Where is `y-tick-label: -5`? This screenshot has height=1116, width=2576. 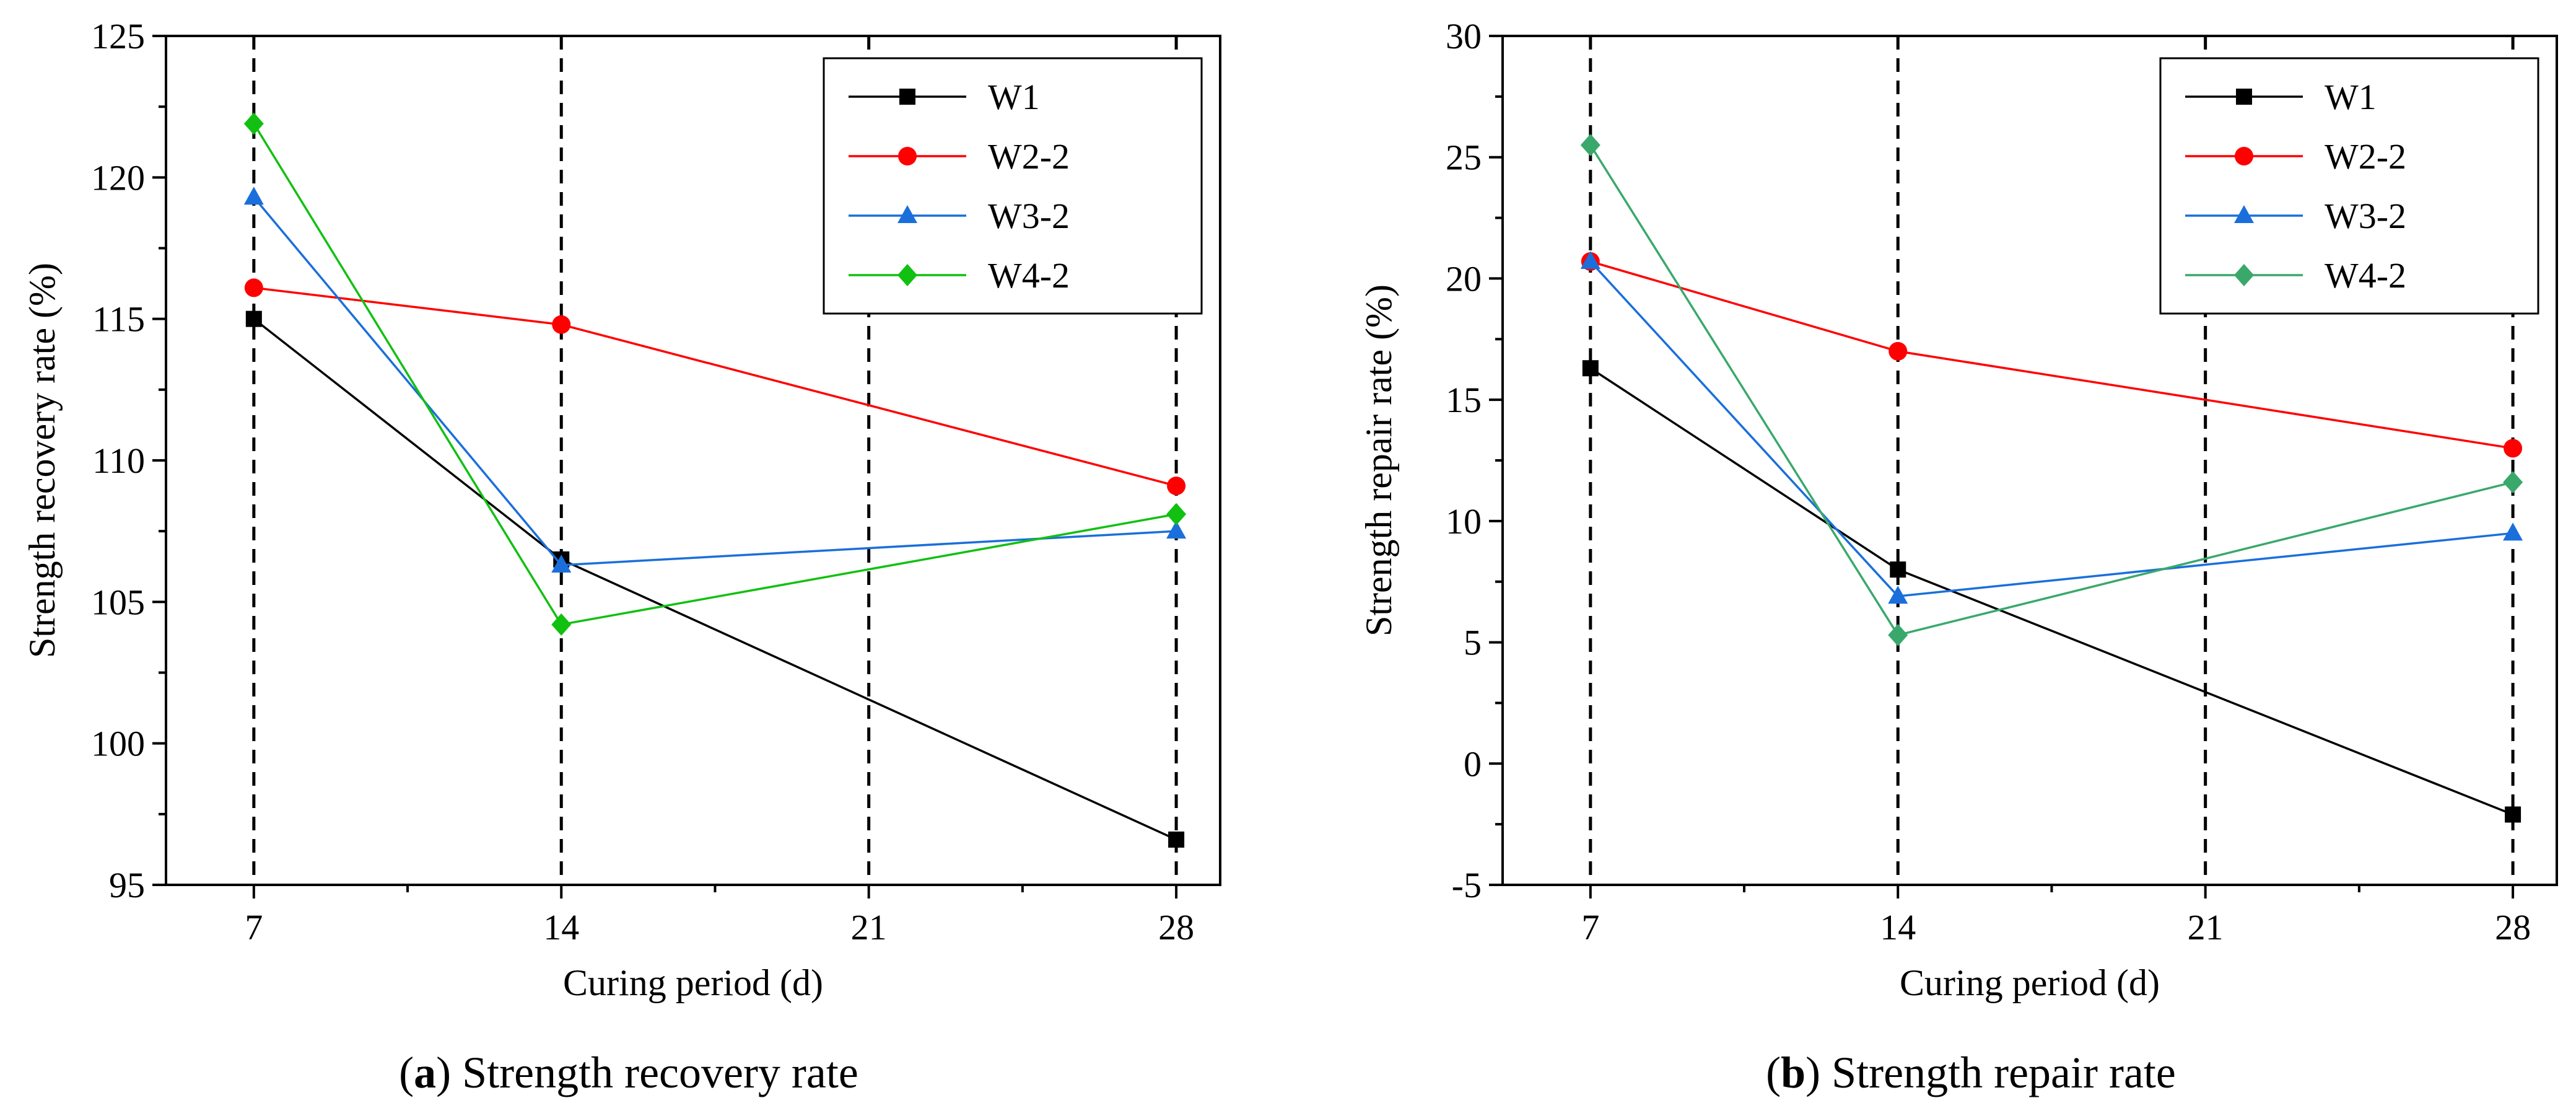 y-tick-label: -5 is located at coordinates (1467, 885).